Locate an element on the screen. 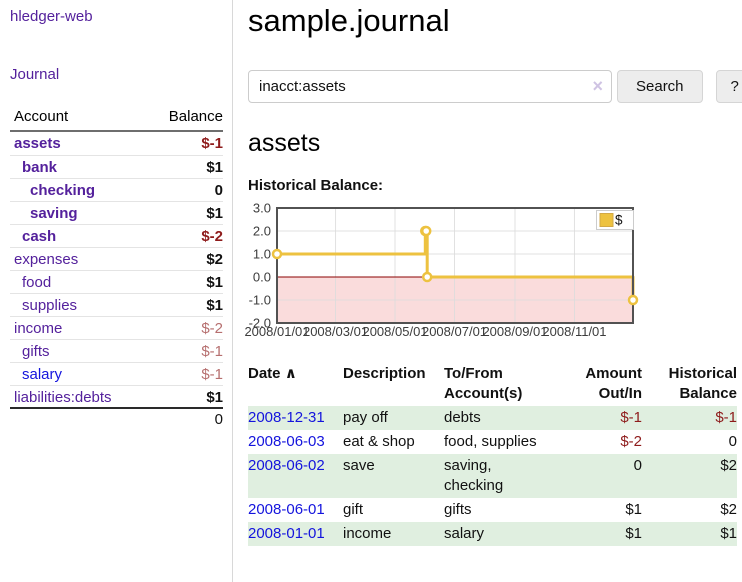 The height and width of the screenshot is (582, 742). account-link-cash: cash is located at coordinates (39, 236).